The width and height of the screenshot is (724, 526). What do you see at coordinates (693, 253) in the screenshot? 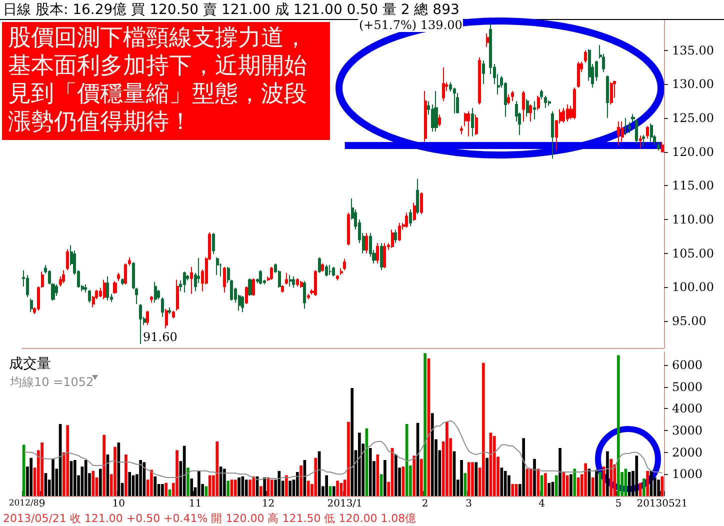
I see `y-tick-label: 105.00` at bounding box center [693, 253].